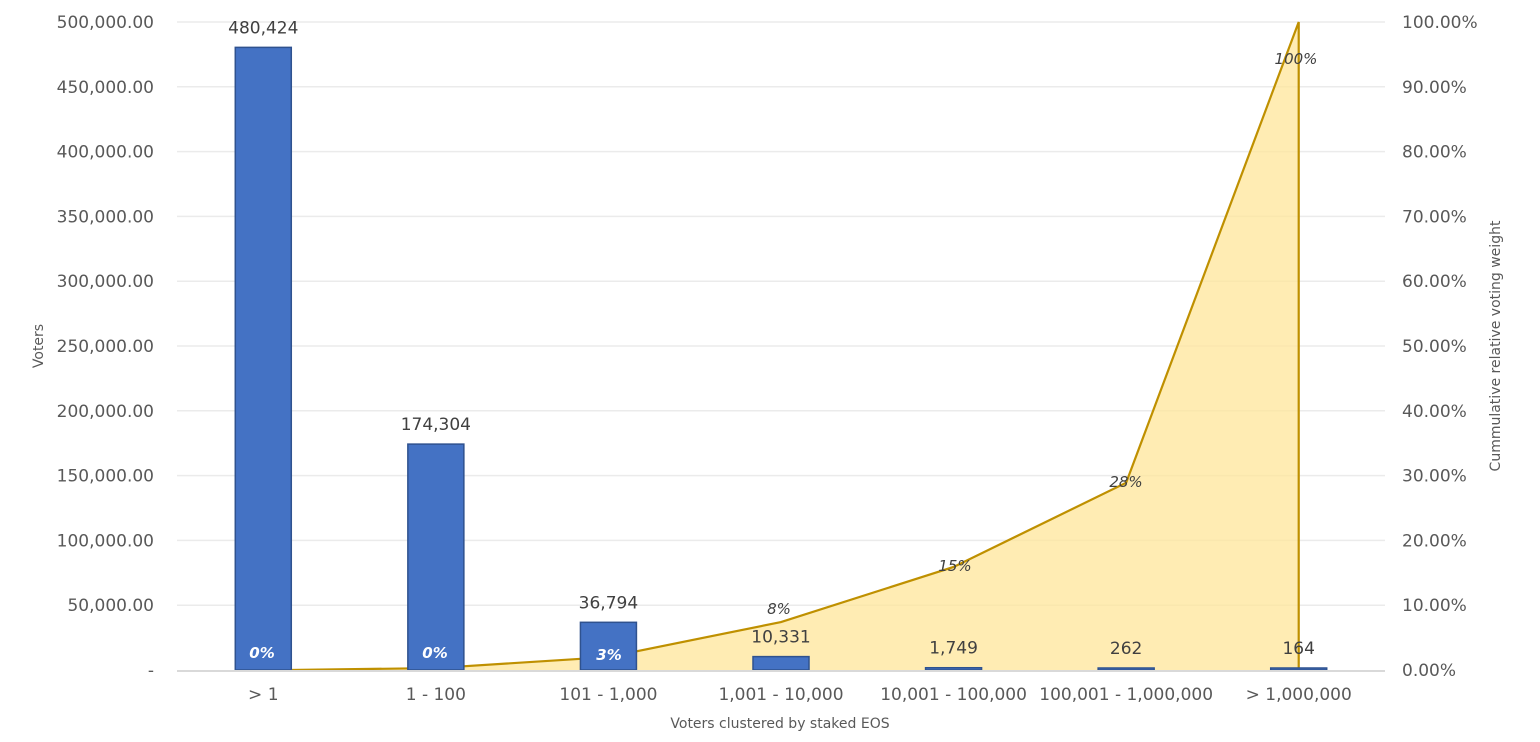 The height and width of the screenshot is (742, 1540). What do you see at coordinates (105, 23) in the screenshot?
I see `y-tick-label: 500,000.00` at bounding box center [105, 23].